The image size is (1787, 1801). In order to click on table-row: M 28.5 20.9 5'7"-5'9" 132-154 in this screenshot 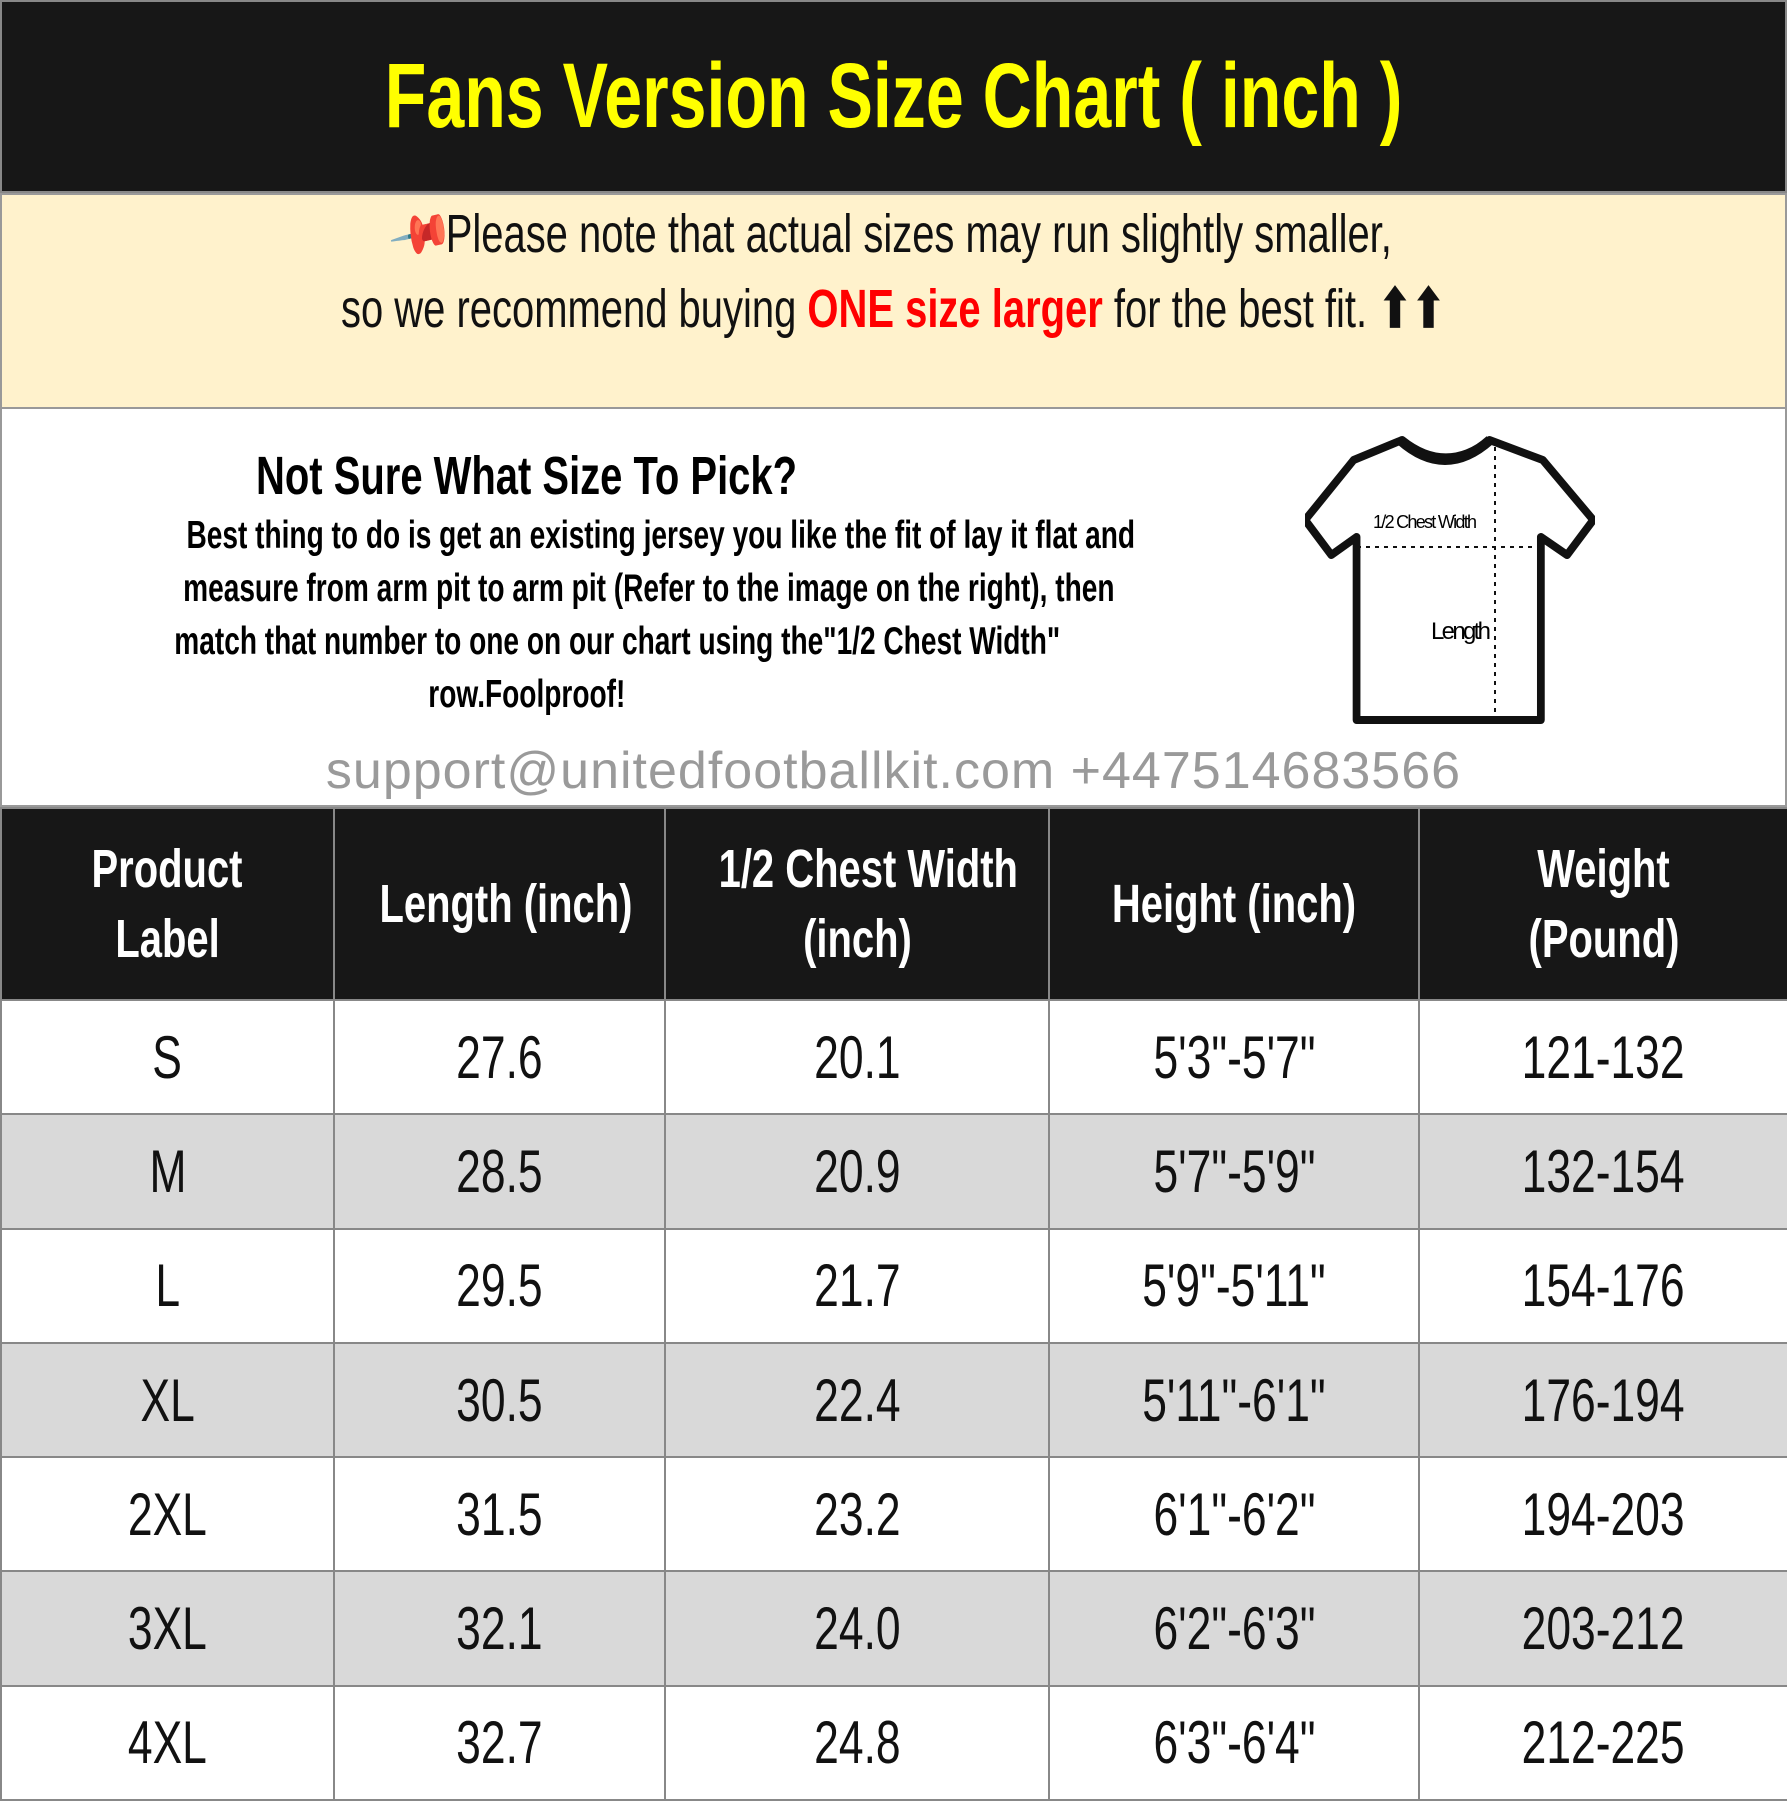, I will do `click(893, 1171)`.